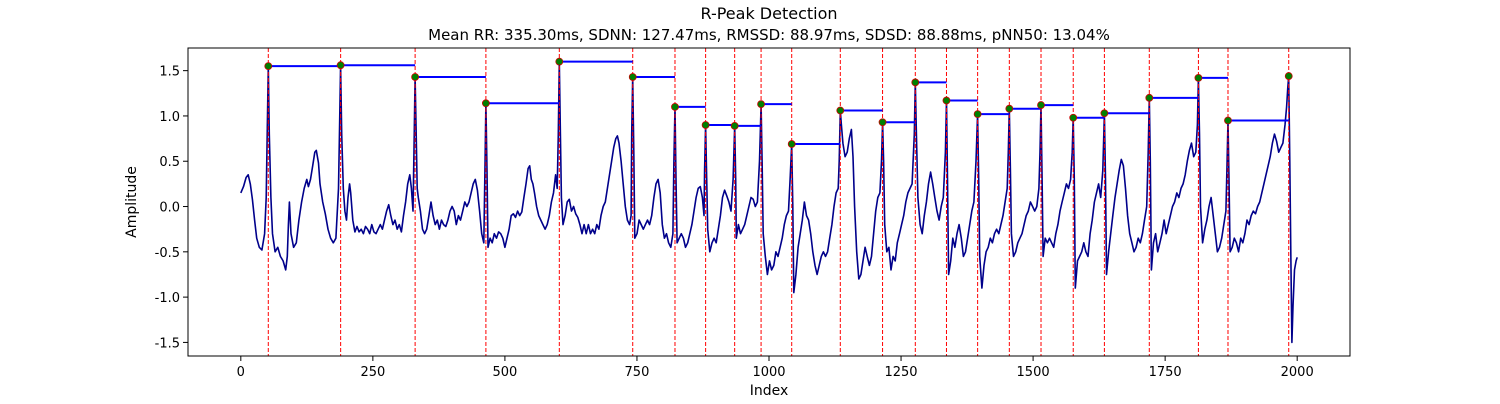  I want to click on chart-title: R-Peak Detection, so click(768, 13).